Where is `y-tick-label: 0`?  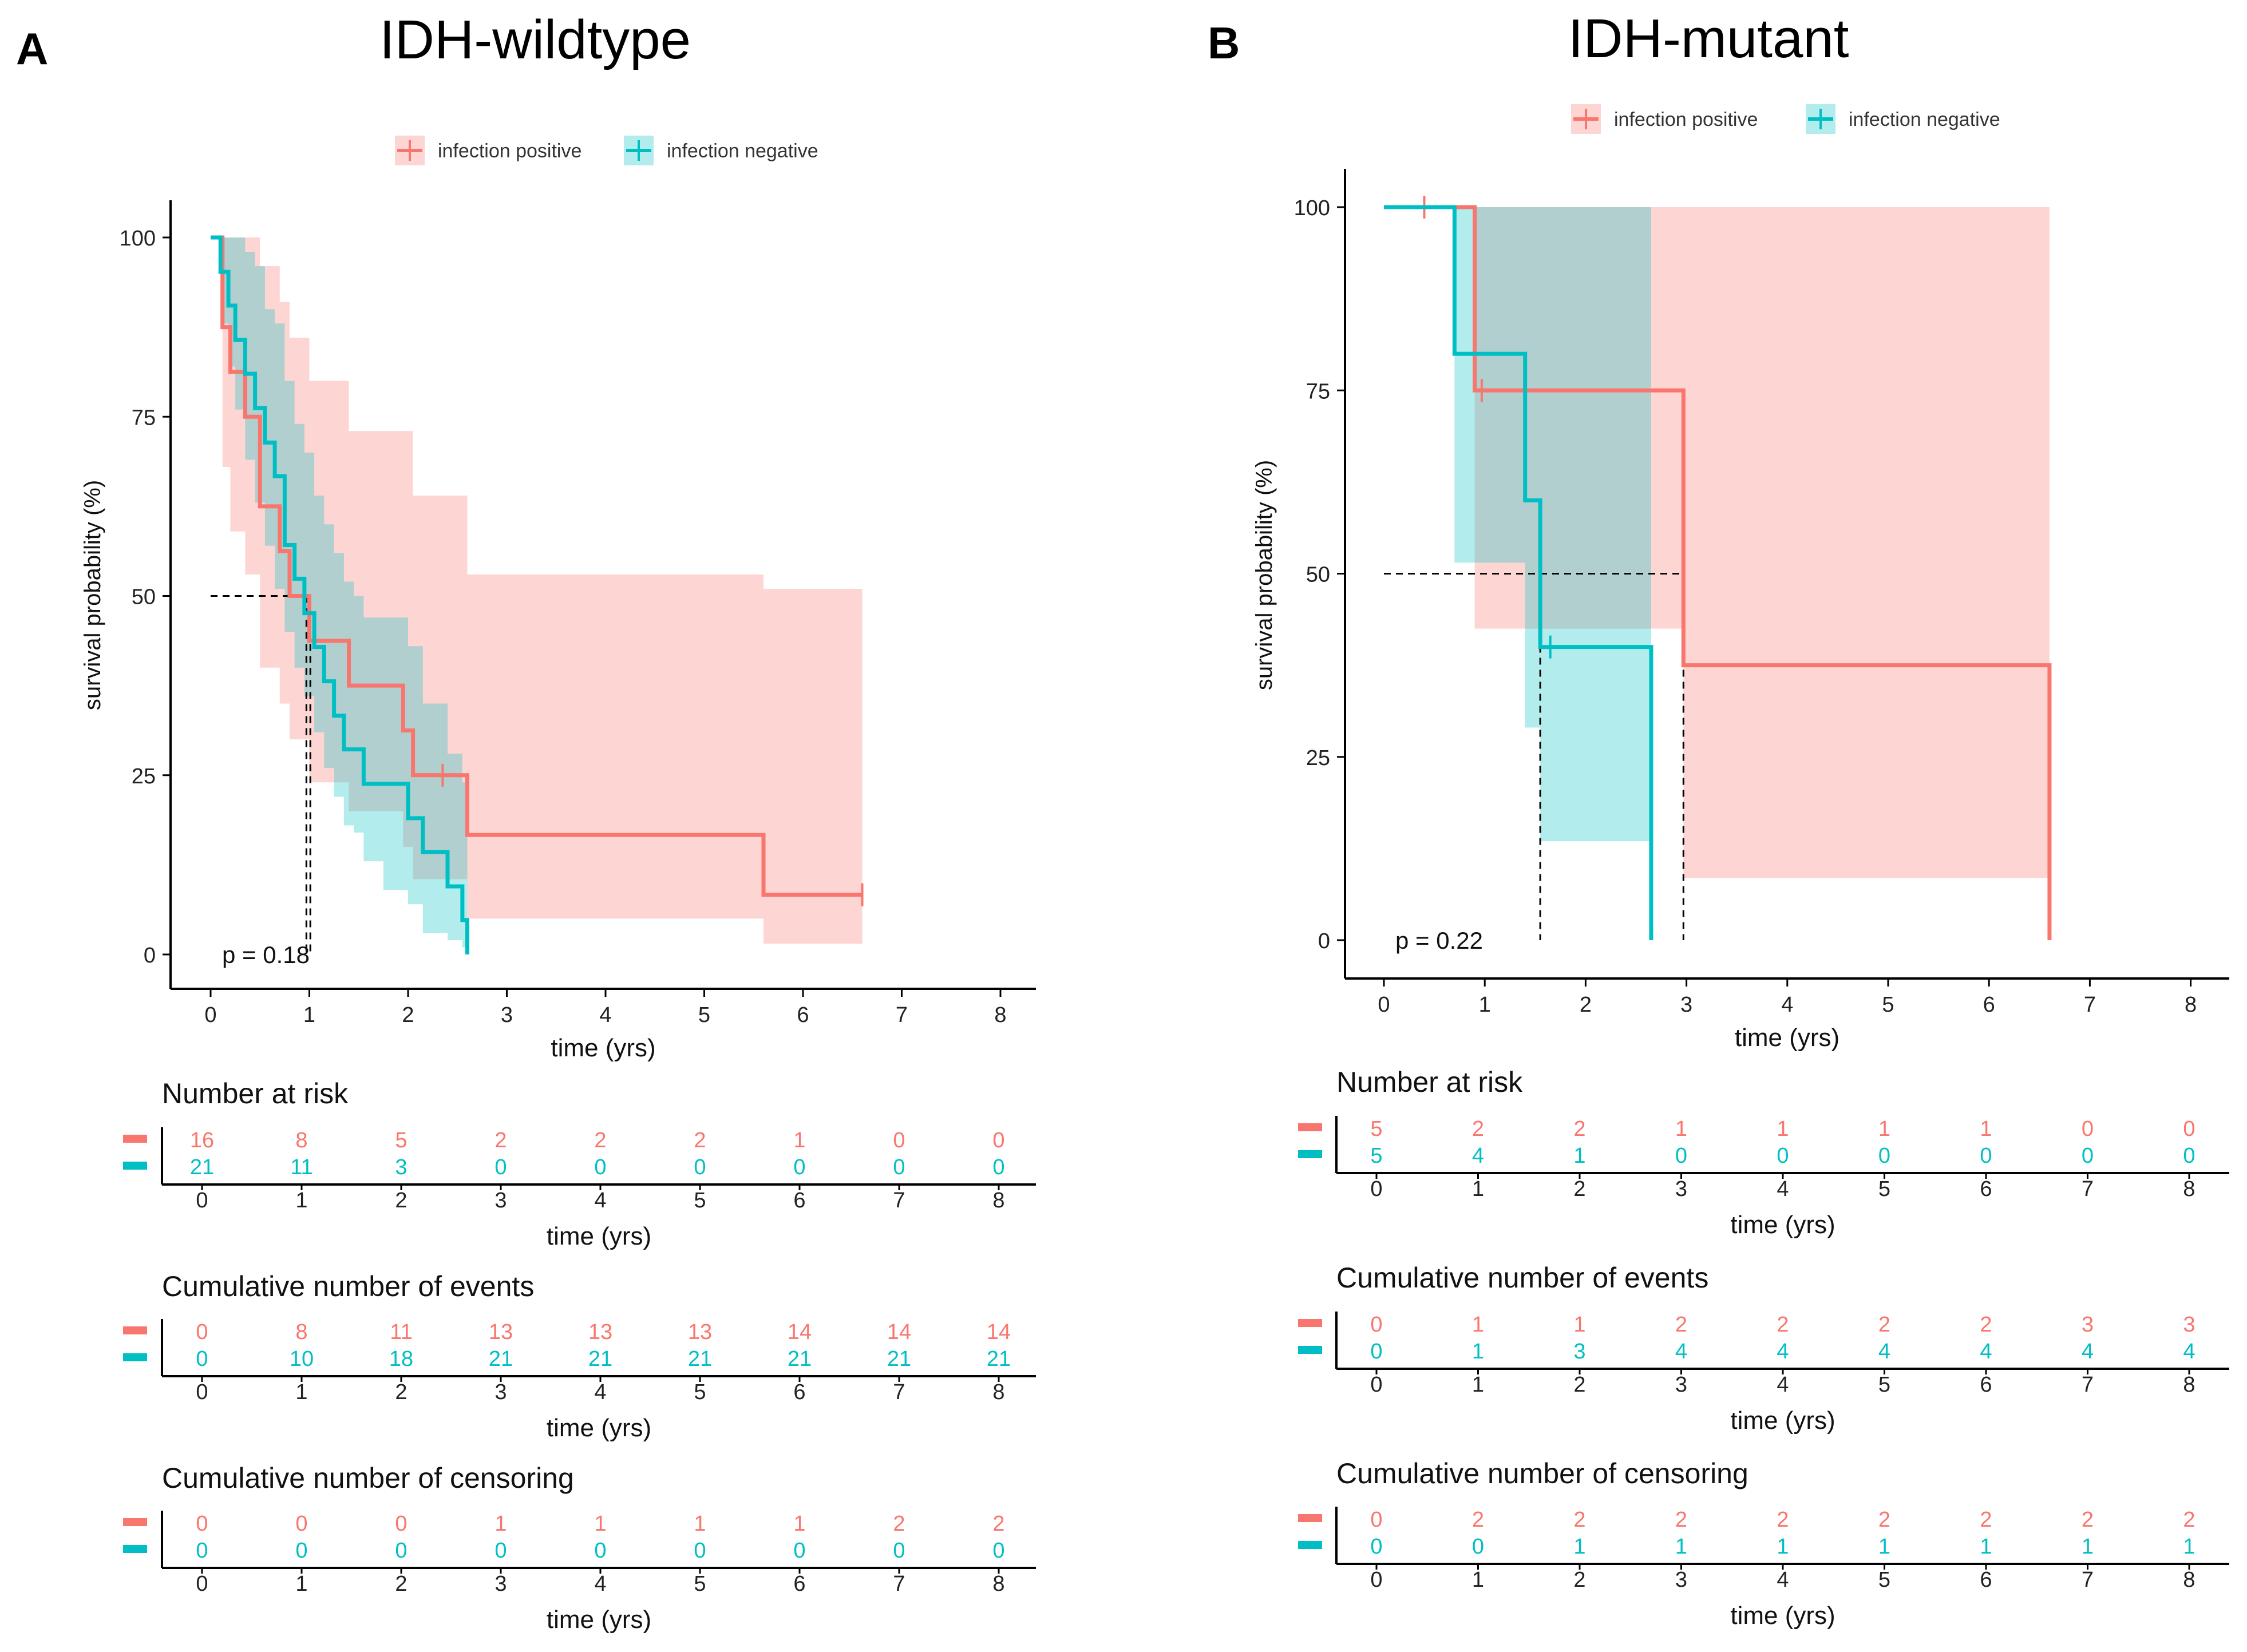 y-tick-label: 0 is located at coordinates (1324, 941).